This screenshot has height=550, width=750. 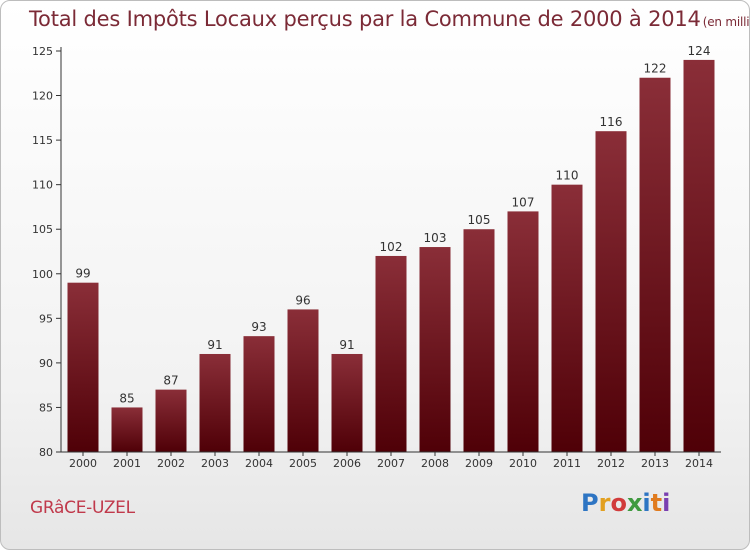 I want to click on x-tick-label: 2006, so click(x=347, y=463).